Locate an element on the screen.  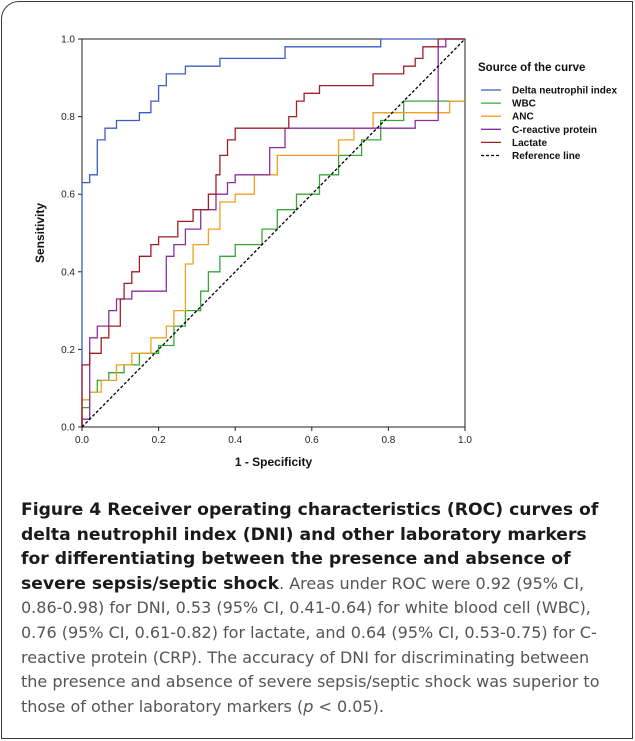
caption-body-end: < 0.05). is located at coordinates (348, 706).